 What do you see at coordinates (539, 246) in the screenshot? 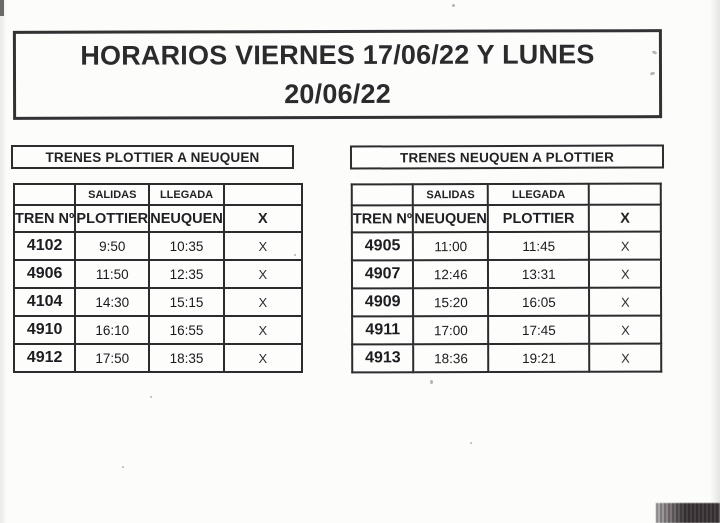
I see `arrival-time-cell: 11:45` at bounding box center [539, 246].